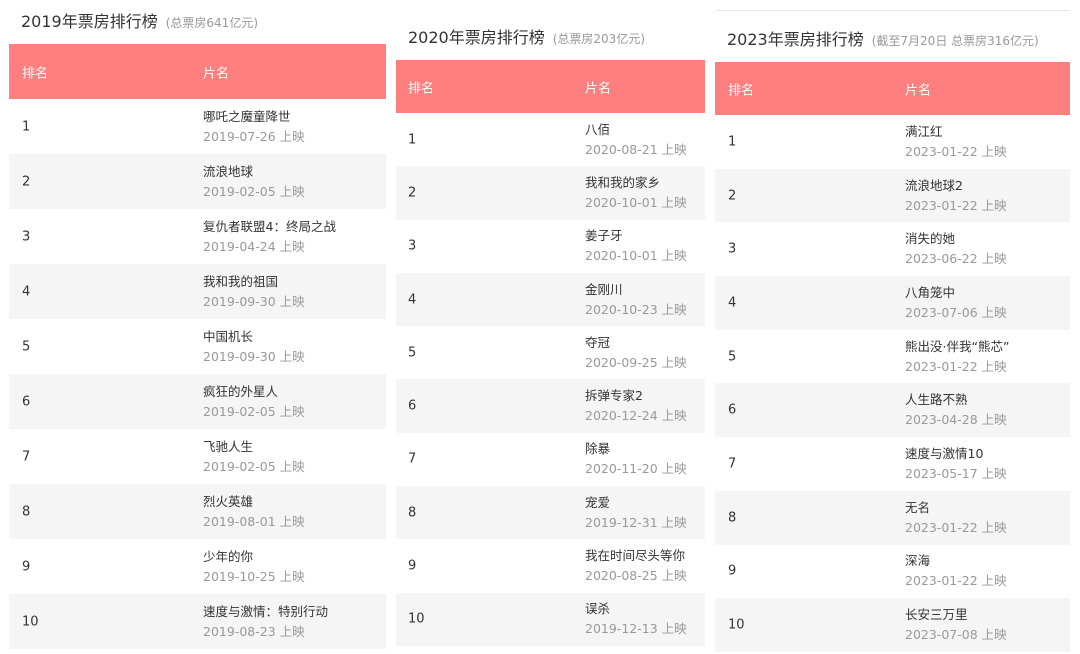  What do you see at coordinates (197, 456) in the screenshot?
I see `table-row: 7 飞驰人生 2019-02-05 上映` at bounding box center [197, 456].